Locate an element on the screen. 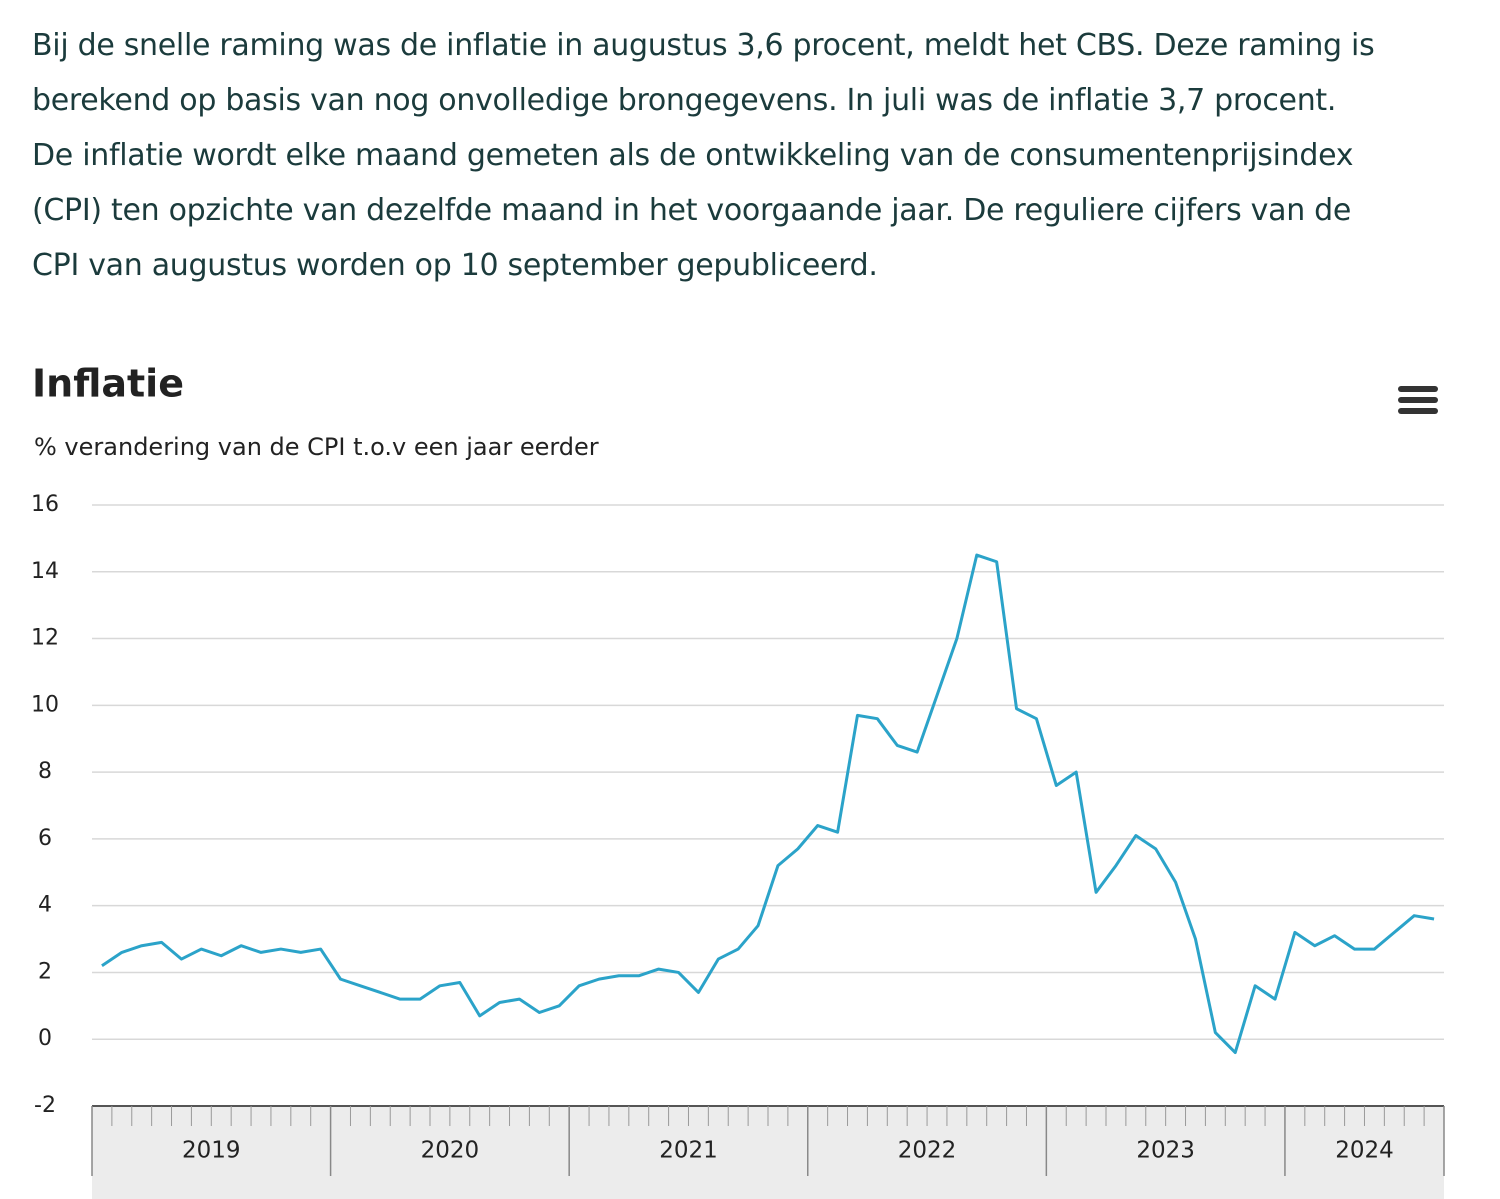  y-tick-label: 0 is located at coordinates (45, 1038).